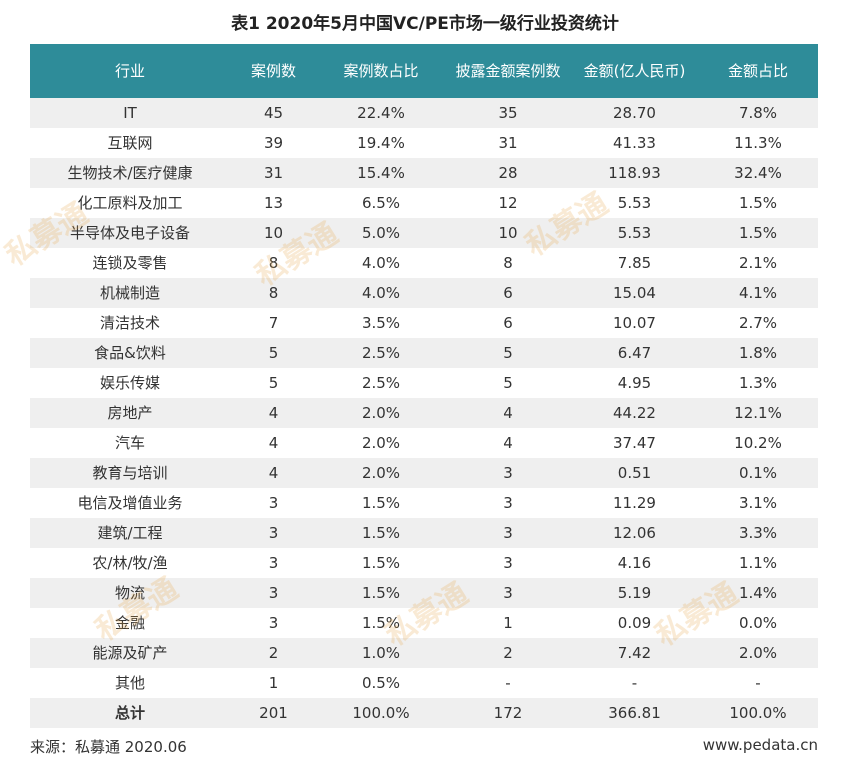 This screenshot has height=780, width=850. What do you see at coordinates (108, 747) in the screenshot?
I see `source-note: 来源：私募通 2020.06` at bounding box center [108, 747].